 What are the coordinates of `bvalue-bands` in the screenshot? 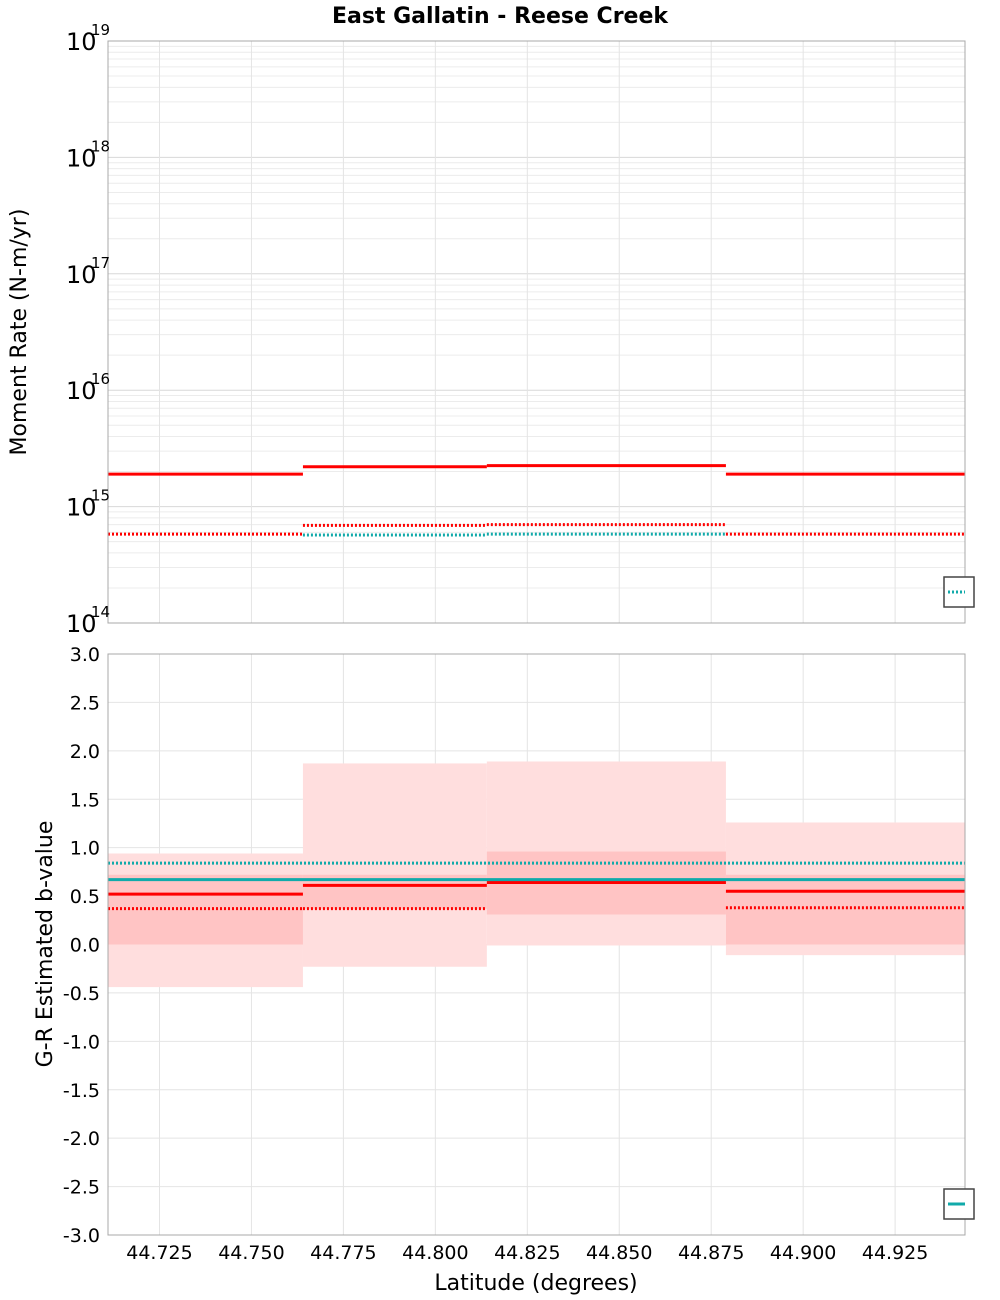 It's located at (536, 874).